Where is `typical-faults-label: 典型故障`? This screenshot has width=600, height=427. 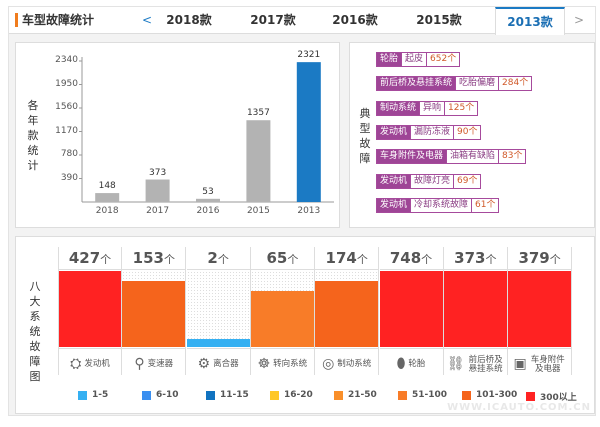
typical-faults-label: 典型故障 is located at coordinates (365, 136).